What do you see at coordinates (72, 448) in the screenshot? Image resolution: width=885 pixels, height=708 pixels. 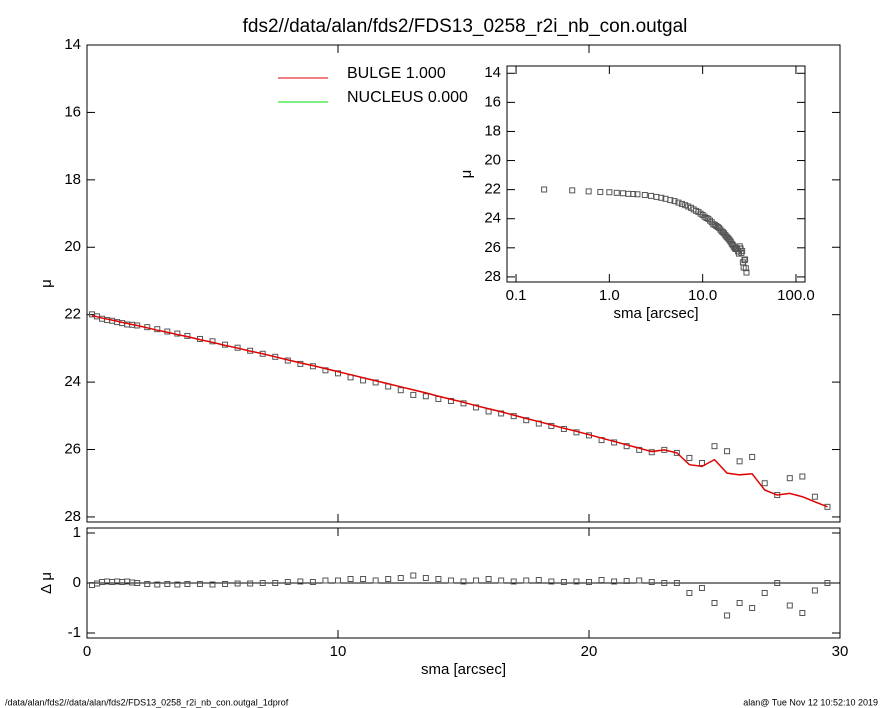 I see `y-tick-label: 26` at bounding box center [72, 448].